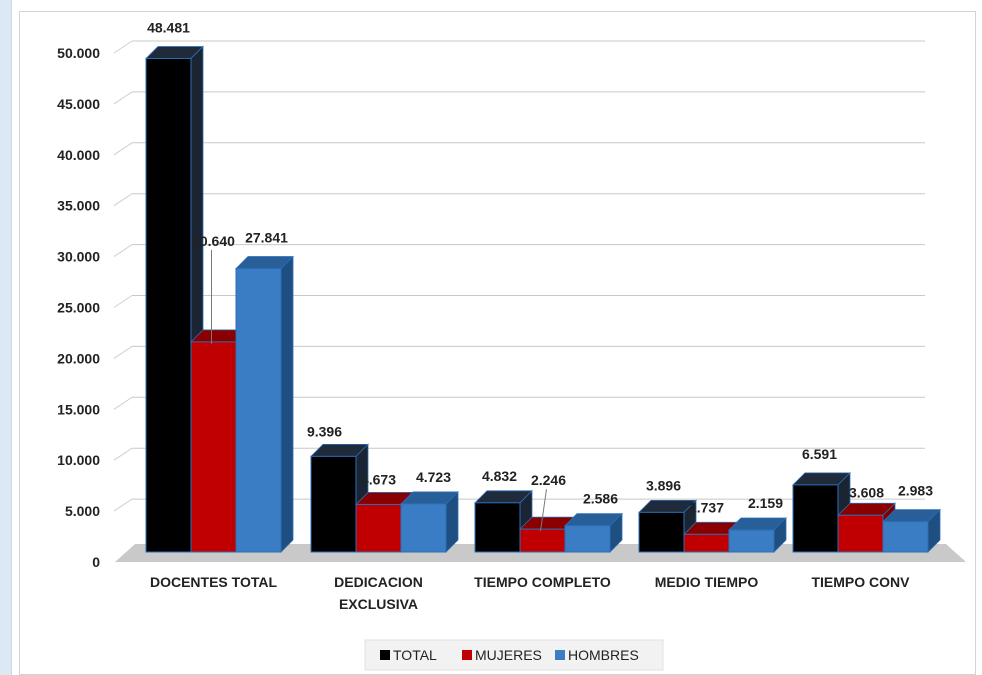 This screenshot has height=675, width=982. Describe the element at coordinates (78, 206) in the screenshot. I see `y-tick-label: 35.000` at that location.